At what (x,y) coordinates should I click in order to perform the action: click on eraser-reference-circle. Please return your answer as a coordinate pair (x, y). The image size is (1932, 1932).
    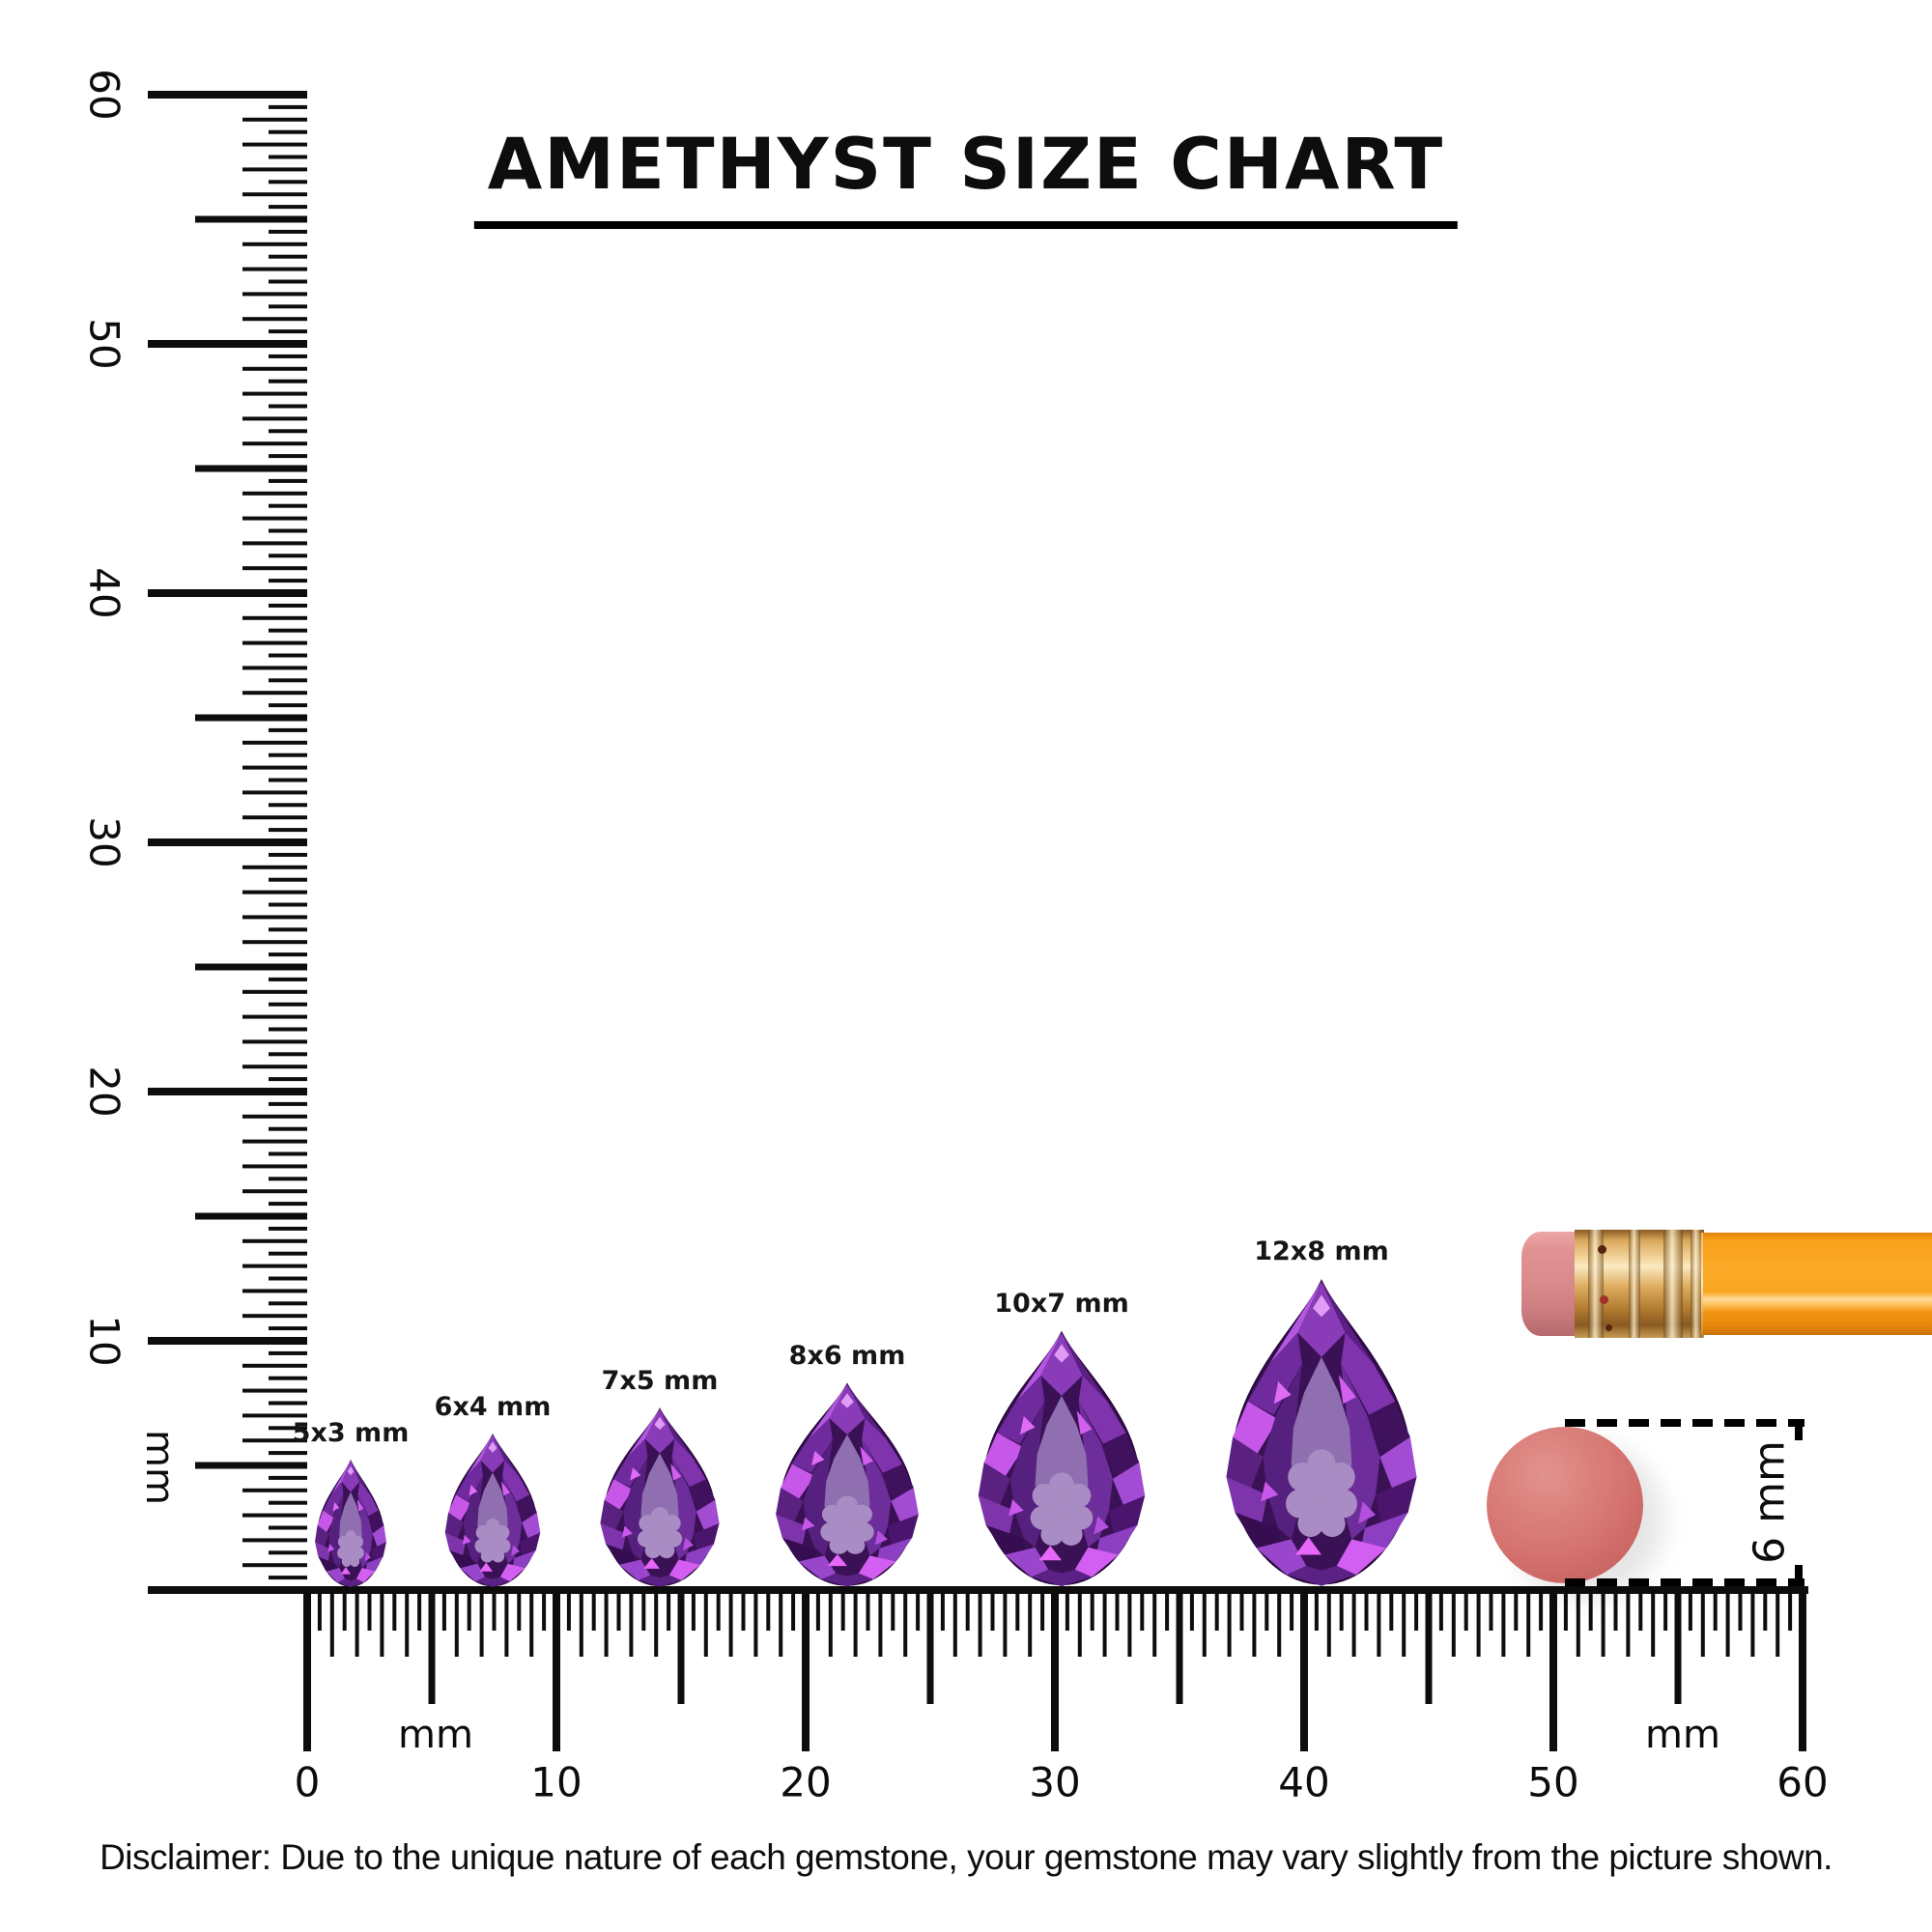
    Looking at the image, I should click on (1565, 1505).